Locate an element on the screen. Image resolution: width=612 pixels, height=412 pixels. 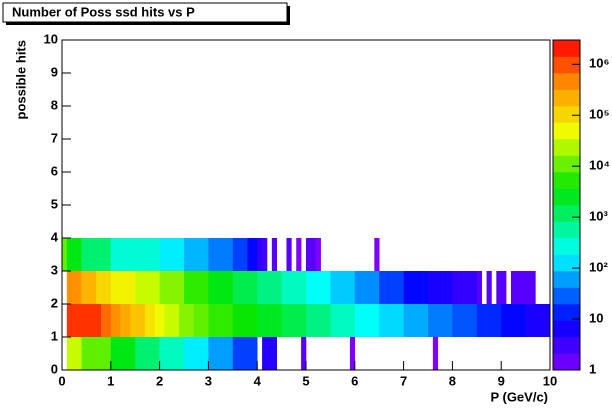
x-tick-label: 5 is located at coordinates (305, 380).